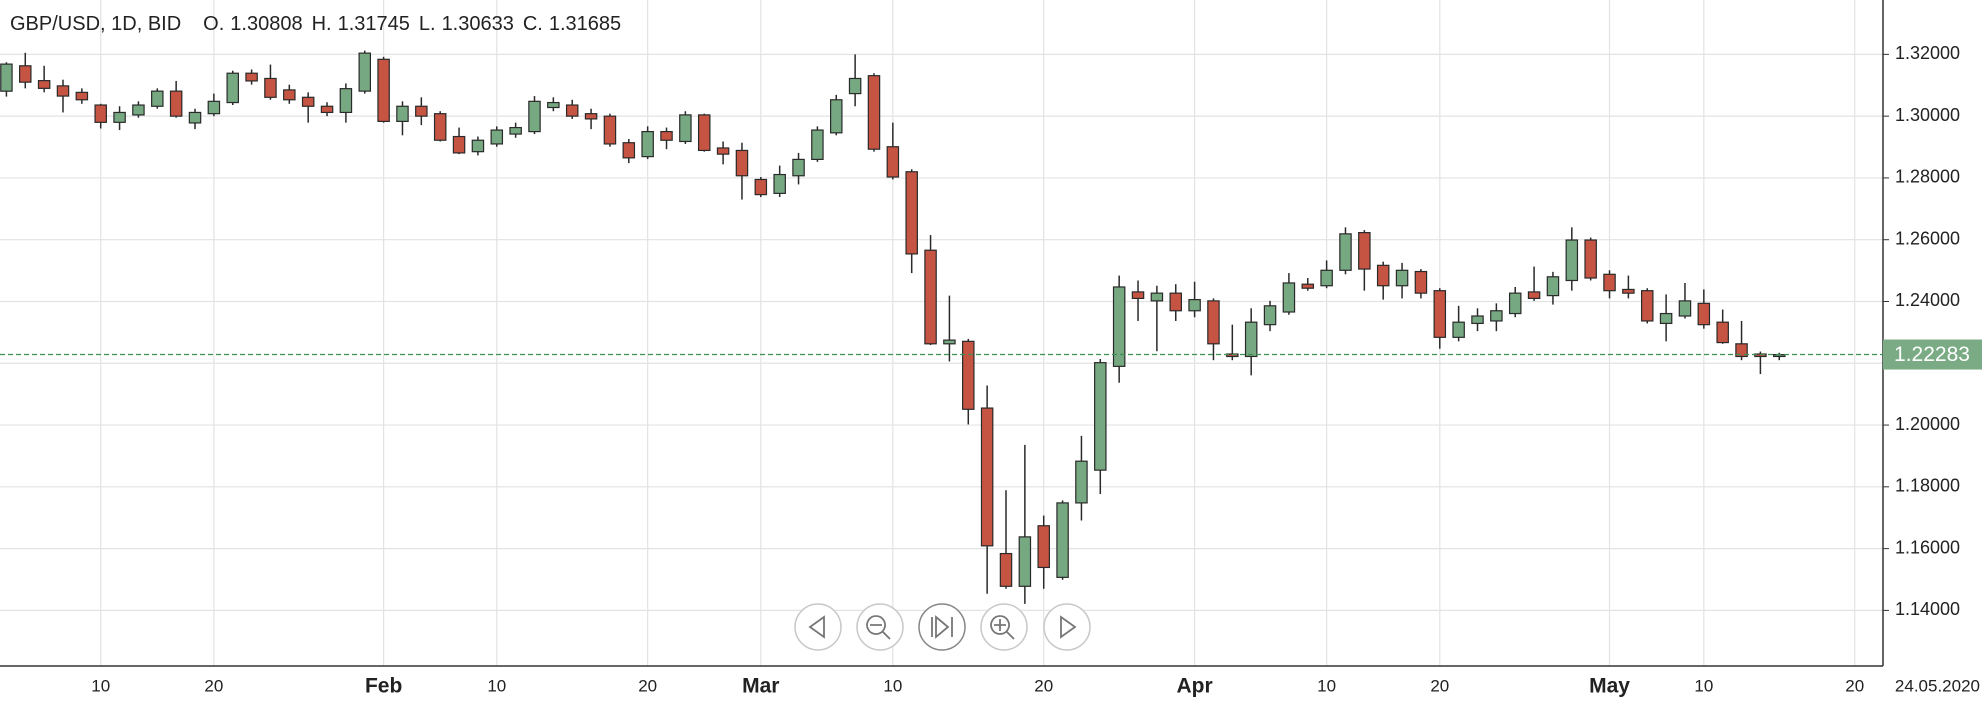  Describe the element at coordinates (322, 24) in the screenshot. I see `ohlc-label: H.` at that location.